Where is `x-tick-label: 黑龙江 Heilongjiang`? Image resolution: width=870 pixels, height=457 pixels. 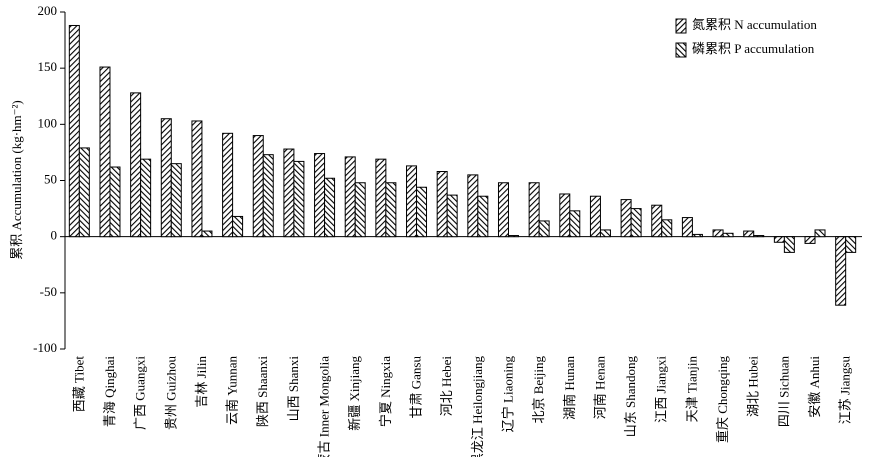 x-tick-label: 黑龙江 Heilongjiang is located at coordinates (477, 406).